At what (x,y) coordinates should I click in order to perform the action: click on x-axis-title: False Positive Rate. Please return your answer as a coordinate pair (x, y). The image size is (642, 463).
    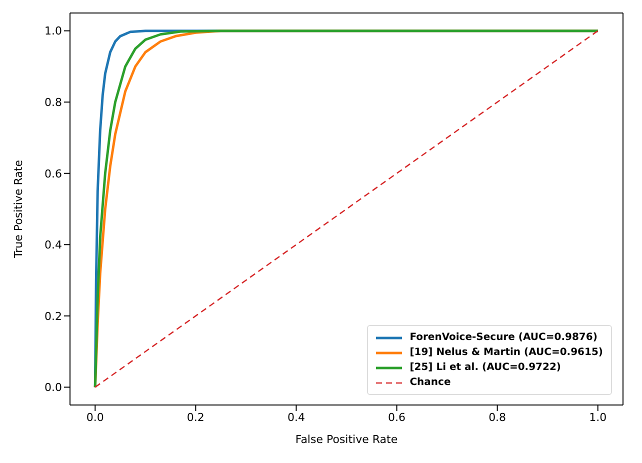
    Looking at the image, I should click on (346, 439).